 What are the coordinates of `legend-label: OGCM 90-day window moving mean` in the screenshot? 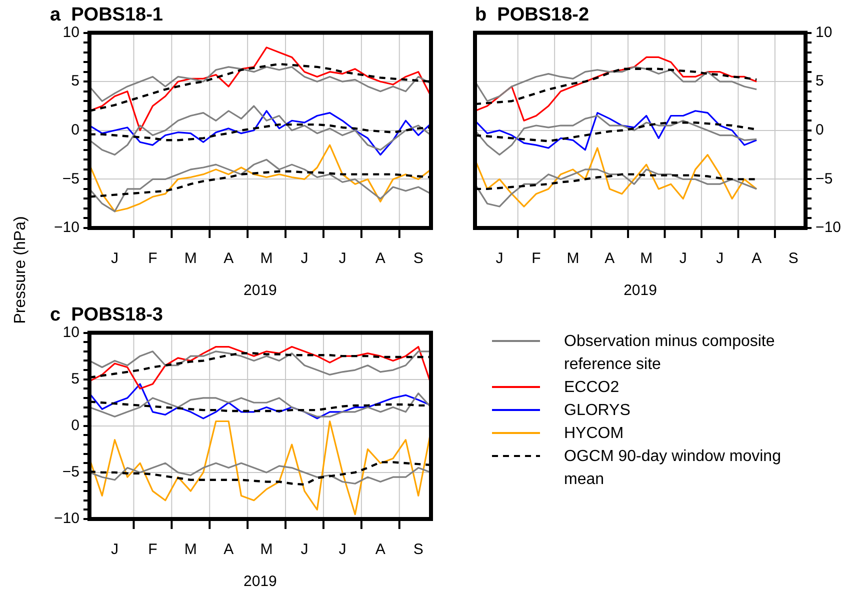 It's located at (673, 468).